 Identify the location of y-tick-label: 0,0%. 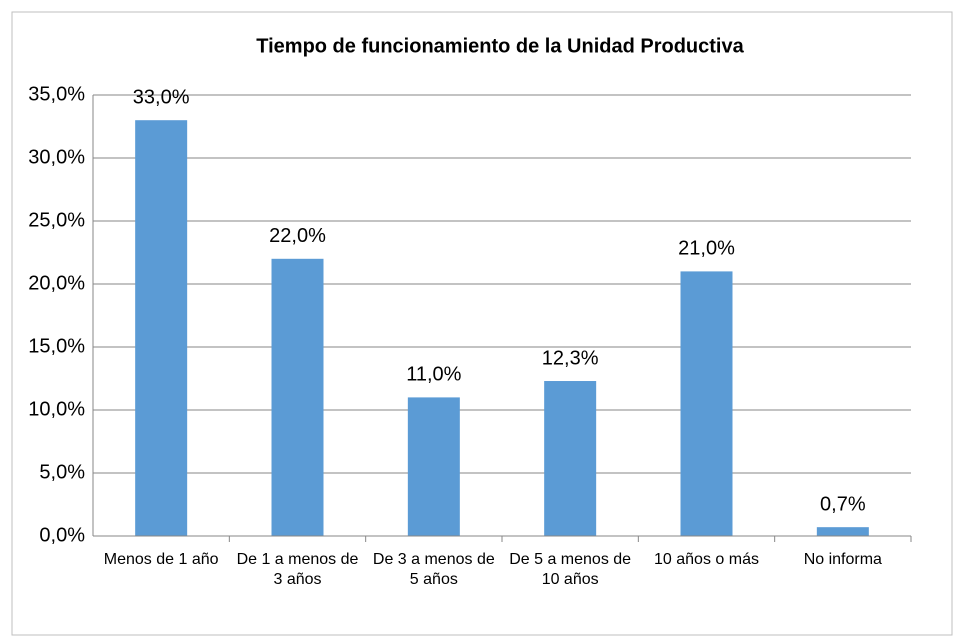
(62, 535).